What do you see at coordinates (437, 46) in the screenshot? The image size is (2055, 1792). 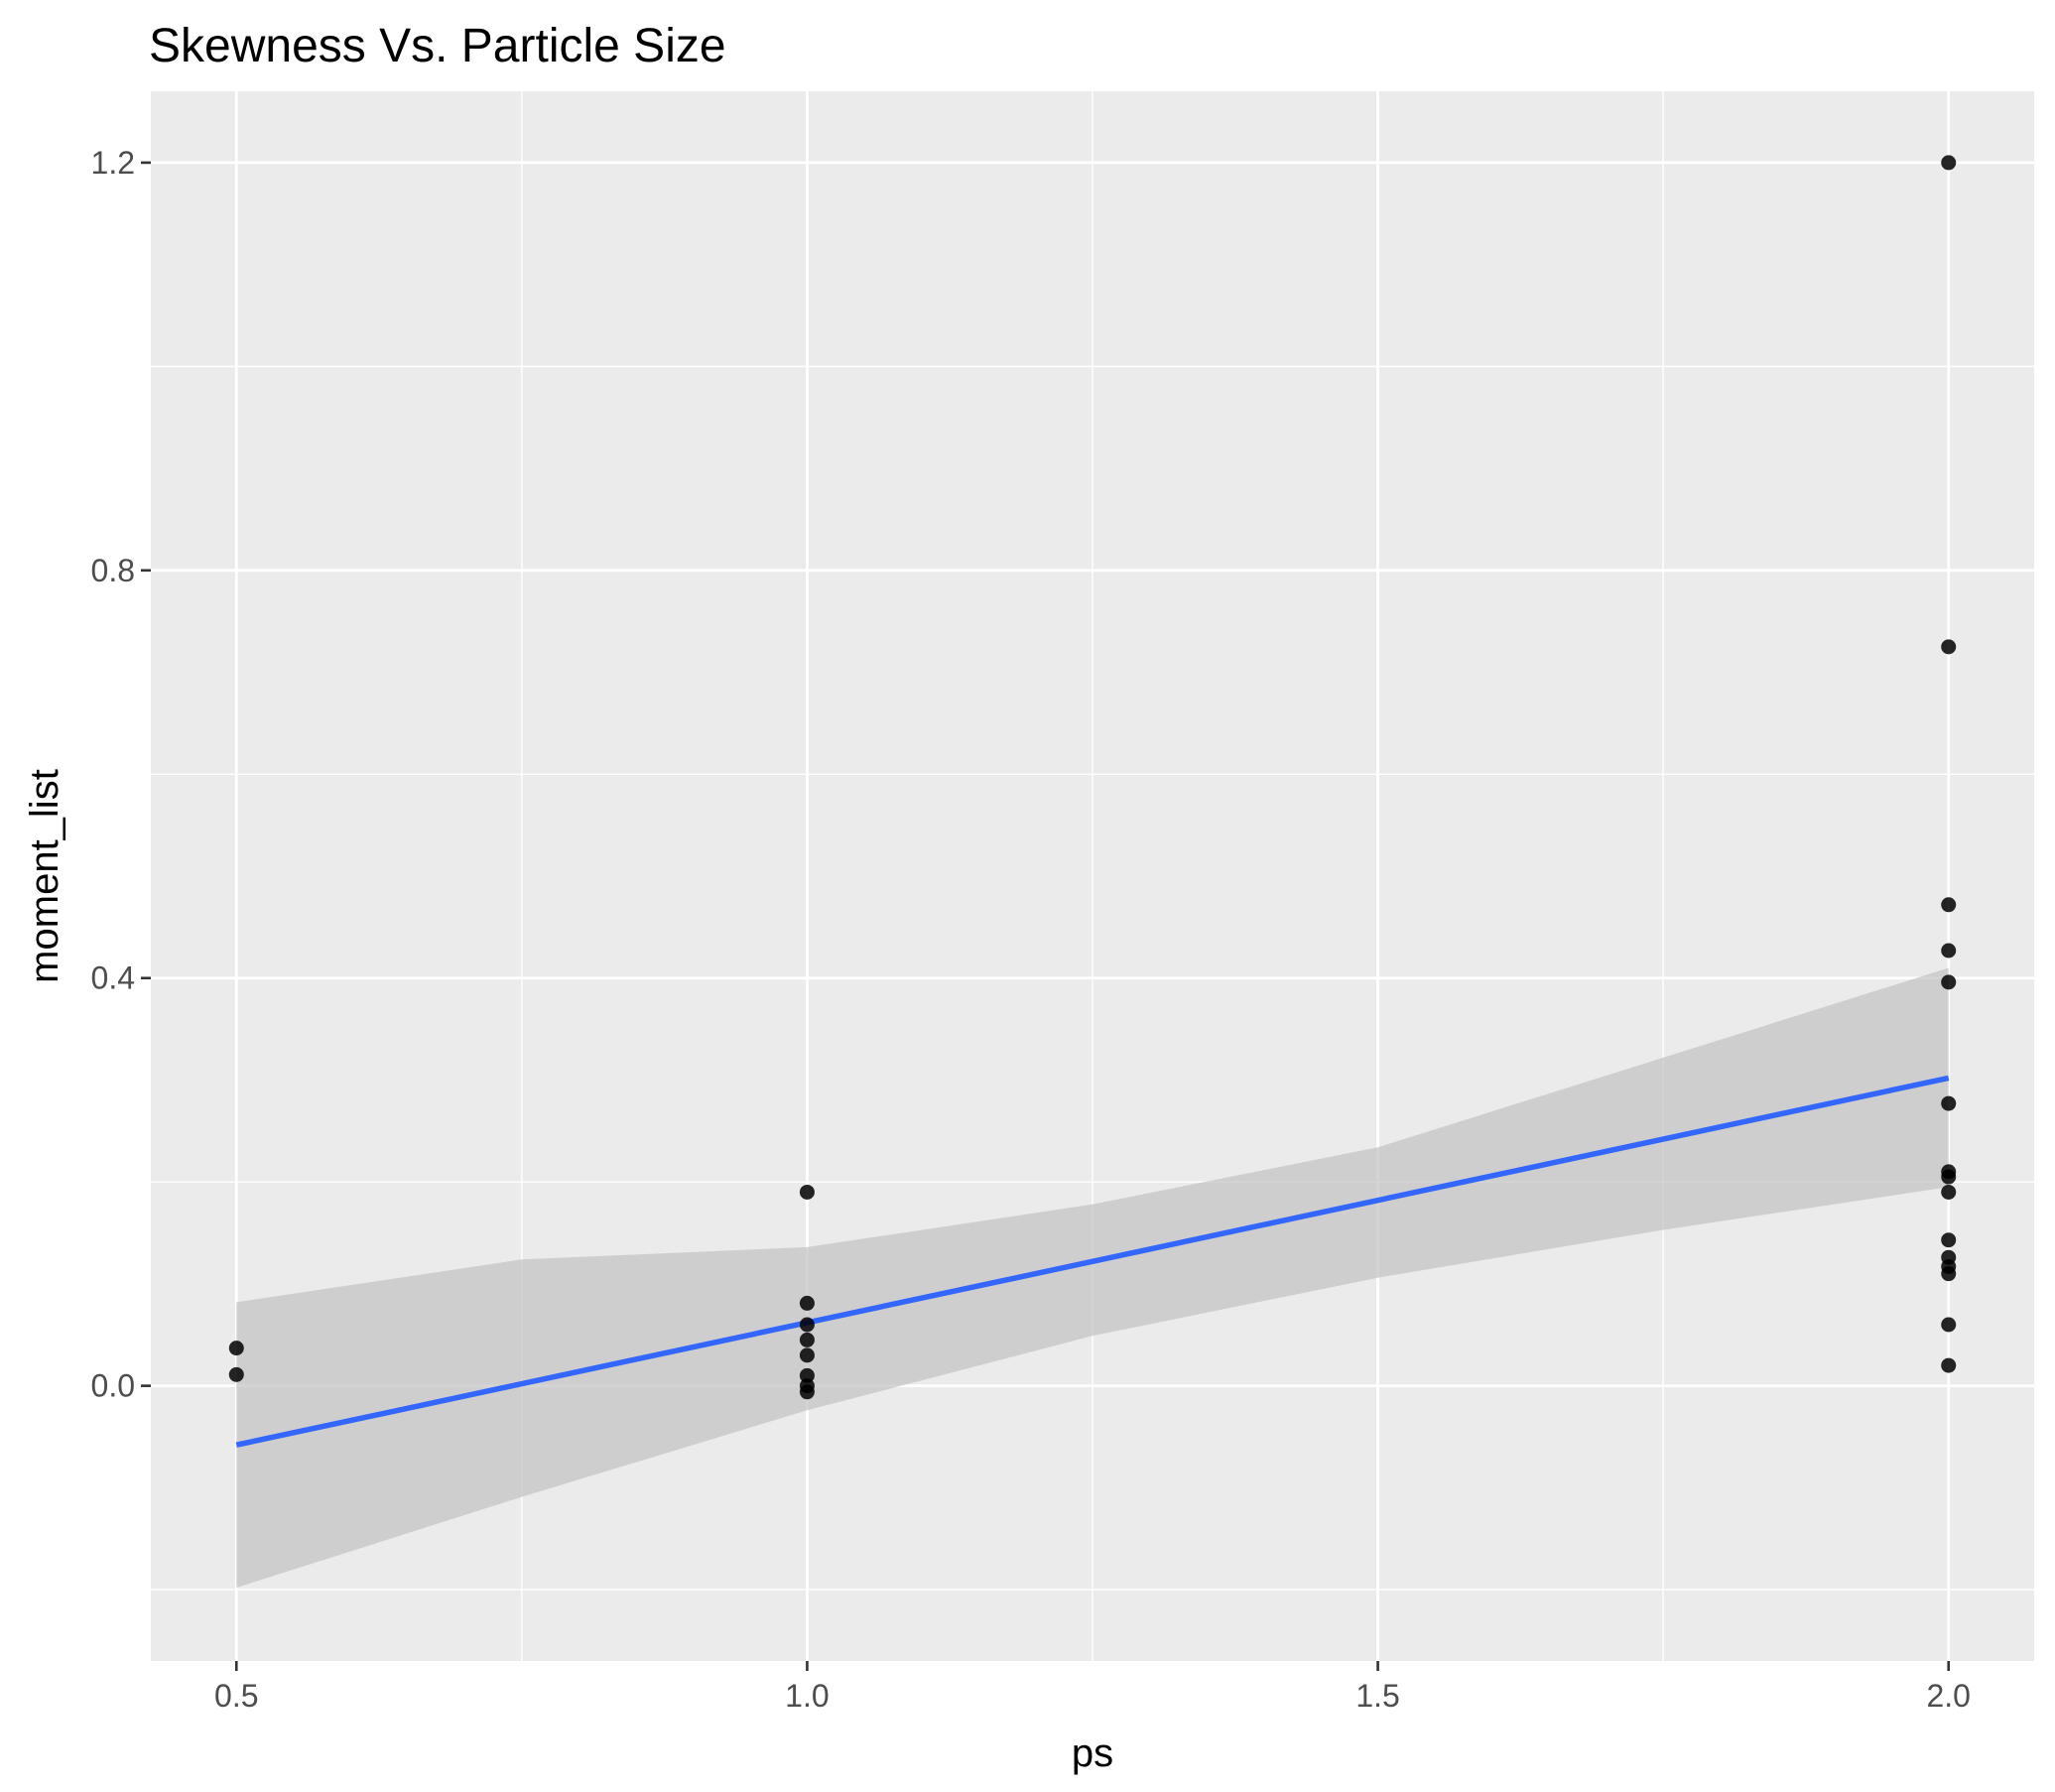 I see `chart-title: Skewness Vs. Particle Size` at bounding box center [437, 46].